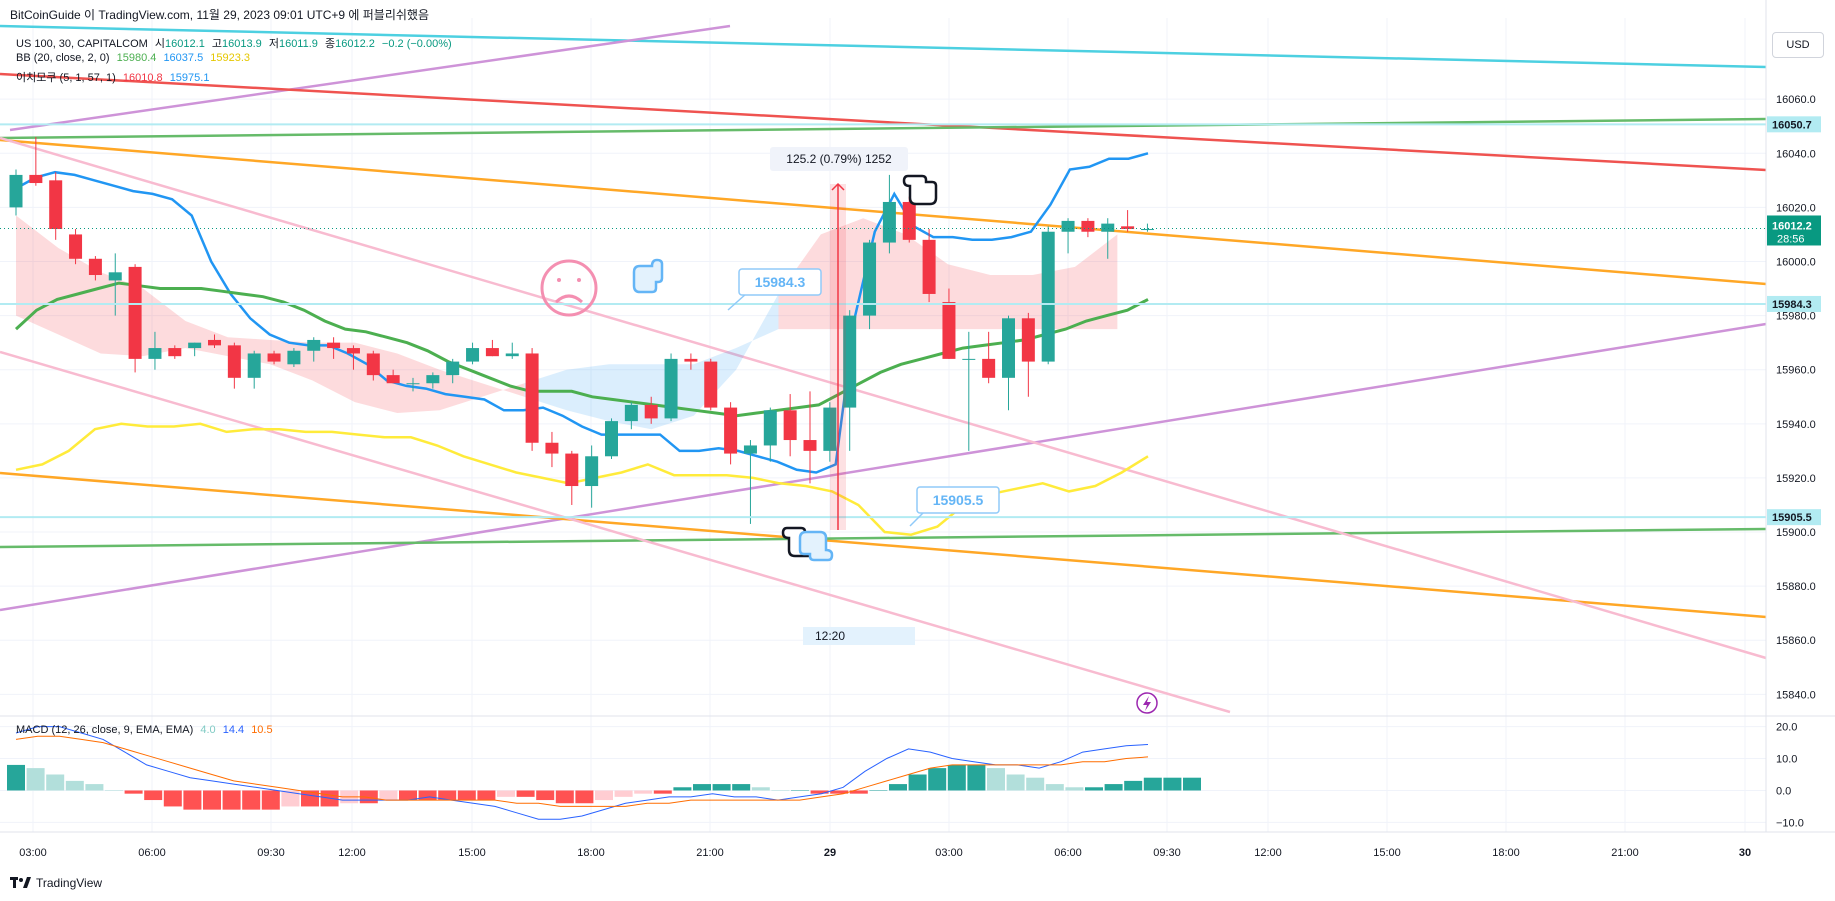  Describe the element at coordinates (183, 58) in the screenshot. I see `bb-upper-value: 16037.5` at that location.